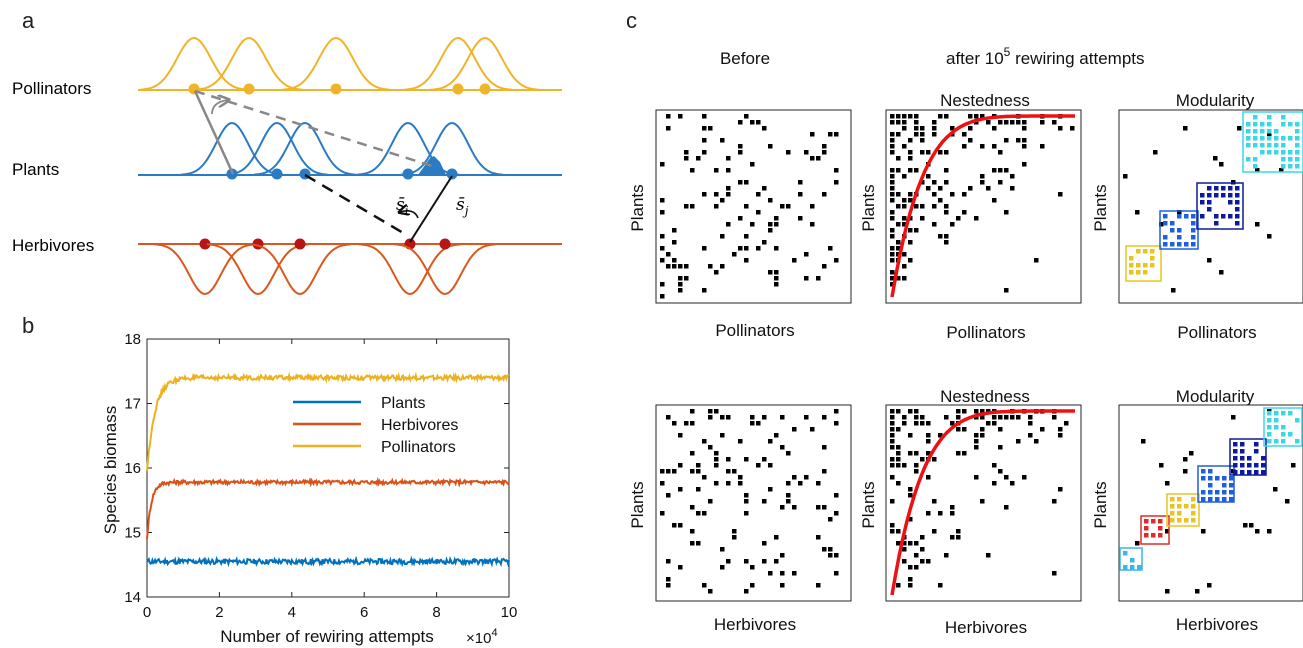 This screenshot has width=1303, height=648. I want to click on herbivory-link, so click(431, 209).